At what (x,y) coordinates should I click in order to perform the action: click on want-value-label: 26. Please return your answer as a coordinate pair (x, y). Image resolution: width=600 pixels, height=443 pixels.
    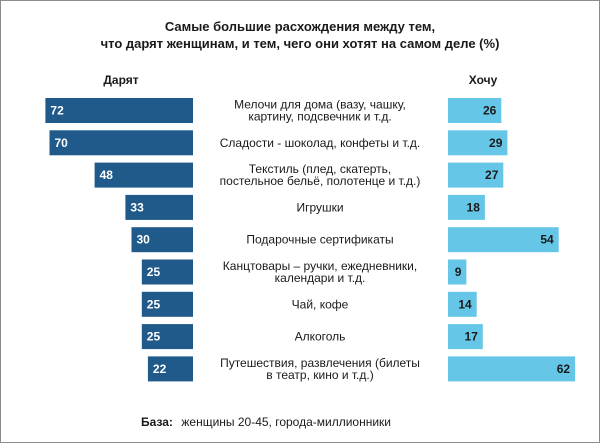
    Looking at the image, I should click on (490, 111).